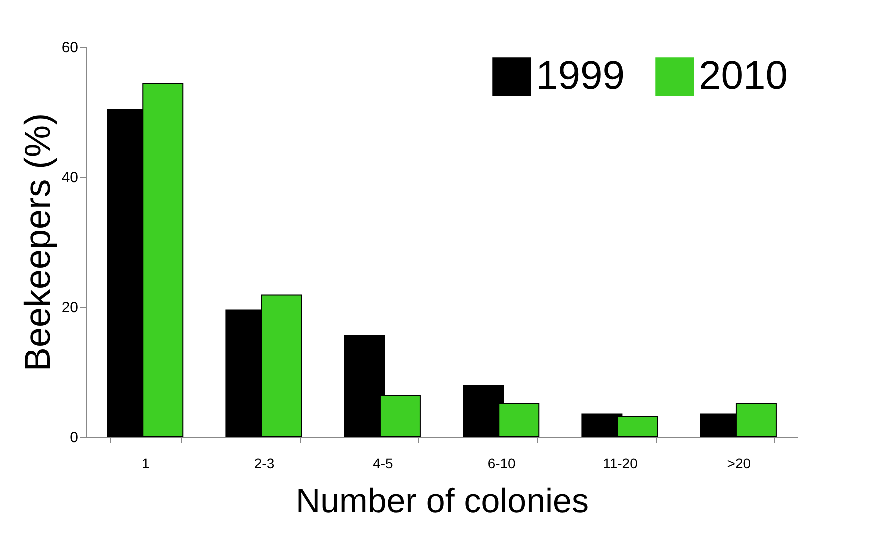  Describe the element at coordinates (74, 438) in the screenshot. I see `y-tick-label: 0` at that location.